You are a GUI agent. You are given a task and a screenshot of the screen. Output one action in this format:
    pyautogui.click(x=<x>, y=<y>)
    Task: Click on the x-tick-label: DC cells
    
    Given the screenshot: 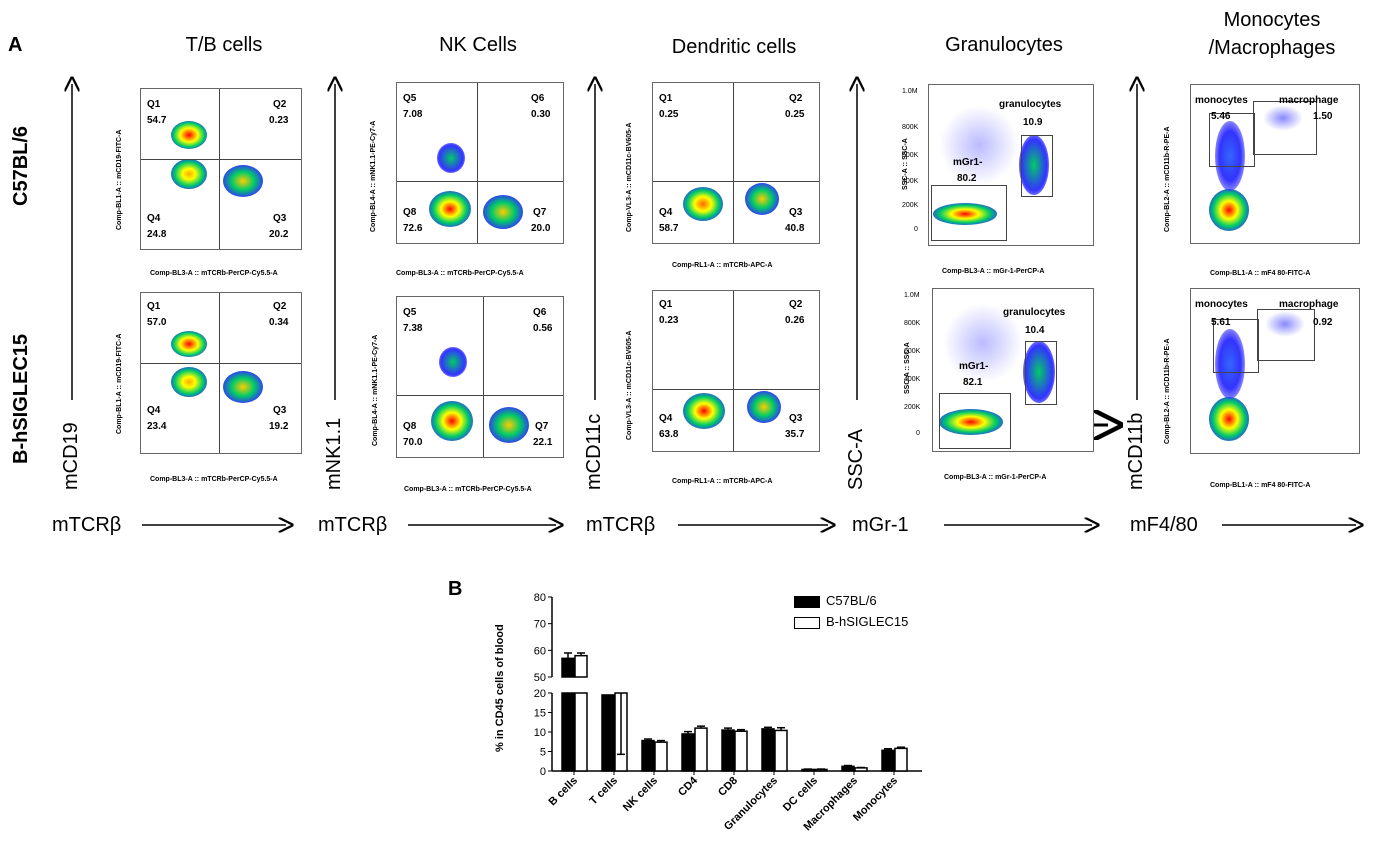 What is the action you would take?
    pyautogui.click(x=800, y=794)
    